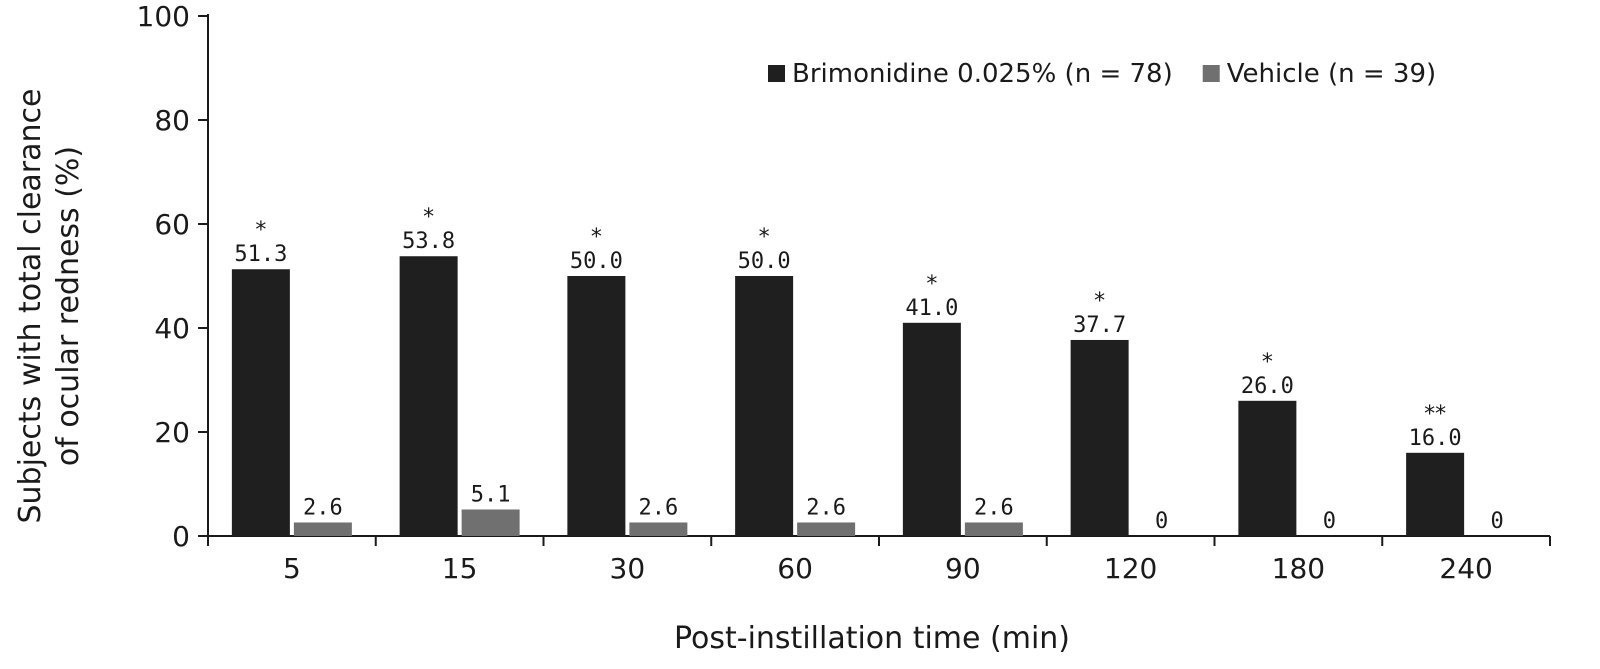 The width and height of the screenshot is (1600, 669). I want to click on x-tick-label: 240, so click(1465, 568).